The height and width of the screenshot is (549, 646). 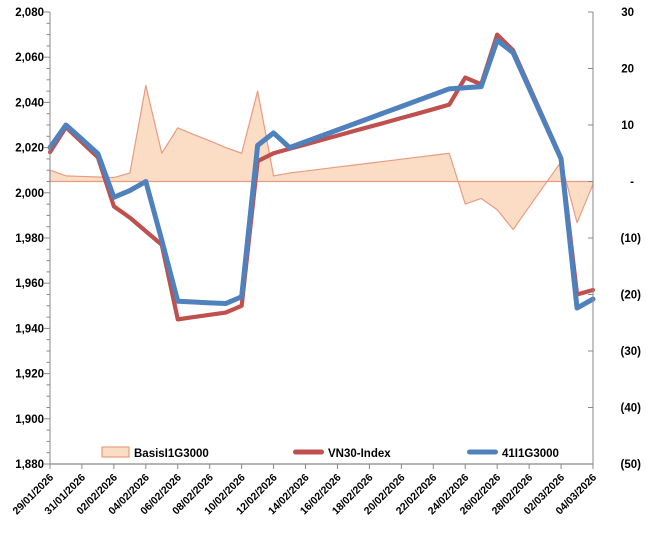 I want to click on legend-item-1: VN30-Index, so click(x=342, y=454).